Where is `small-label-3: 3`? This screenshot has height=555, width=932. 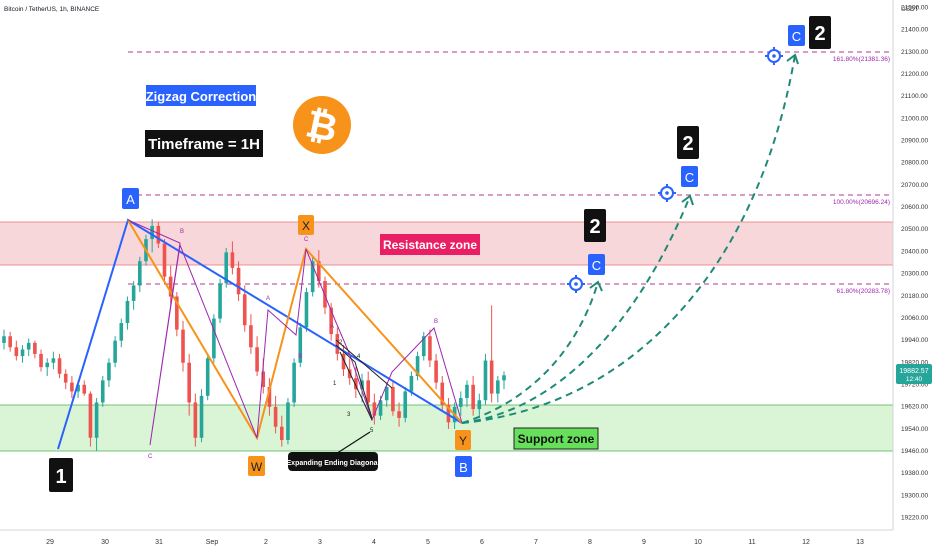
small-label-3: 3 is located at coordinates (349, 415).